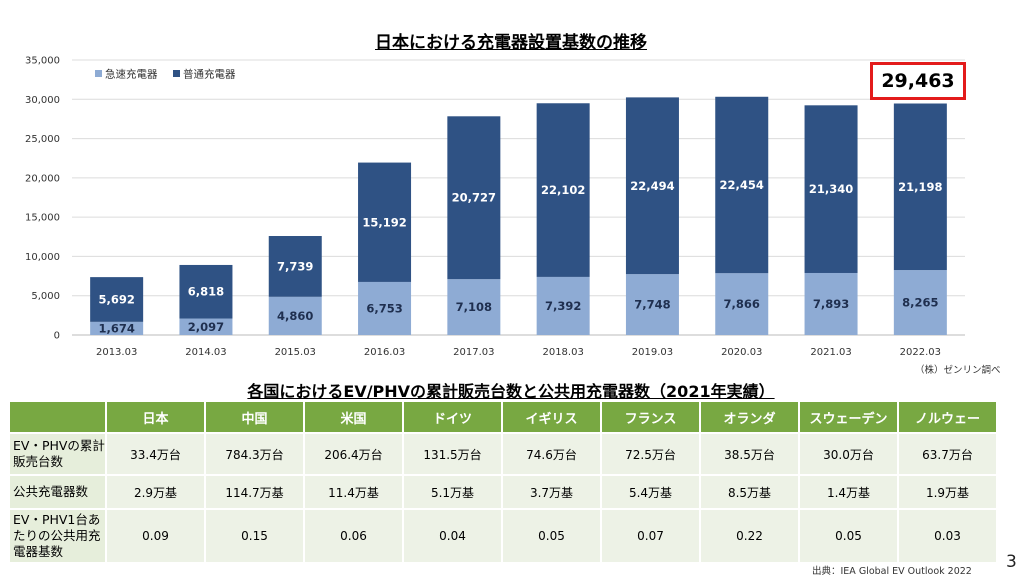 This screenshot has height=579, width=1022. I want to click on table-cell: 5.4万基, so click(650, 492).